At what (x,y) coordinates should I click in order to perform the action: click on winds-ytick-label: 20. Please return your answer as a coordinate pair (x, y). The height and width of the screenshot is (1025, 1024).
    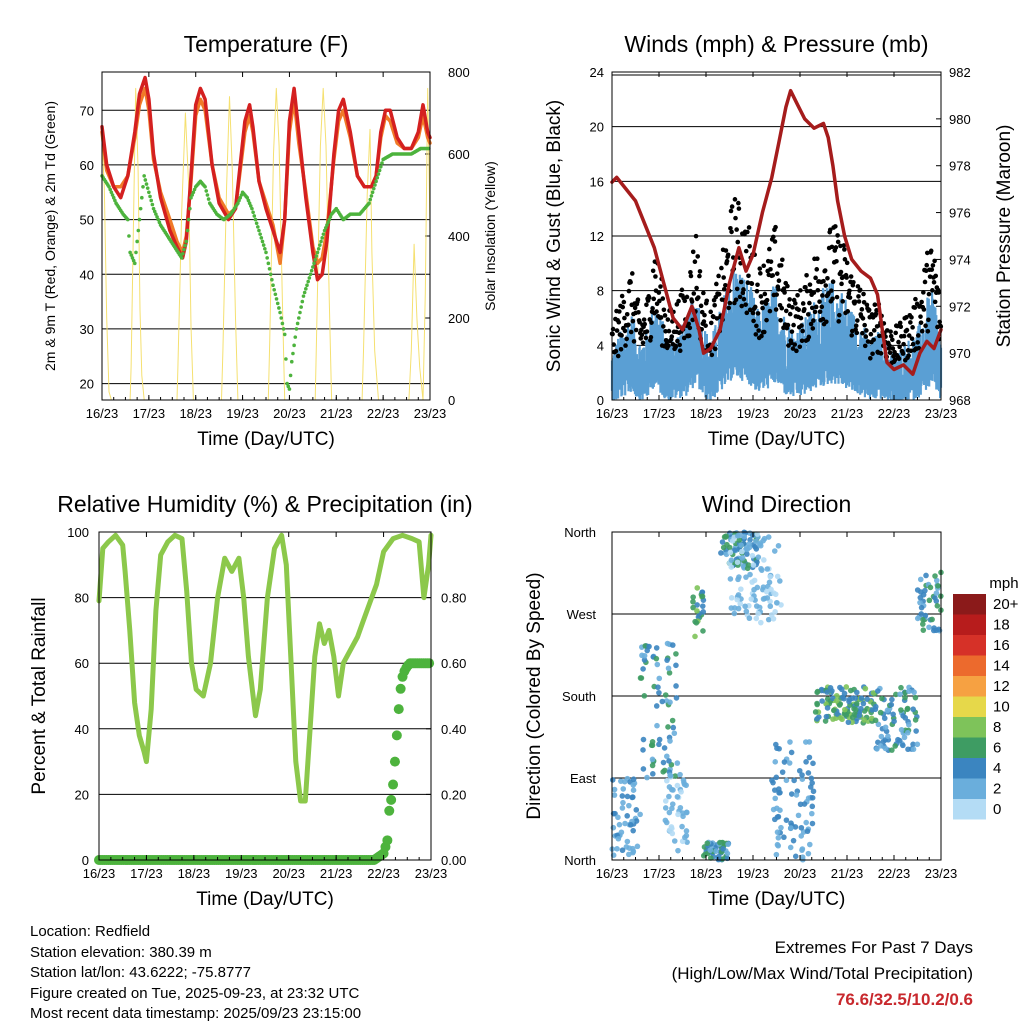
    Looking at the image, I should click on (597, 127).